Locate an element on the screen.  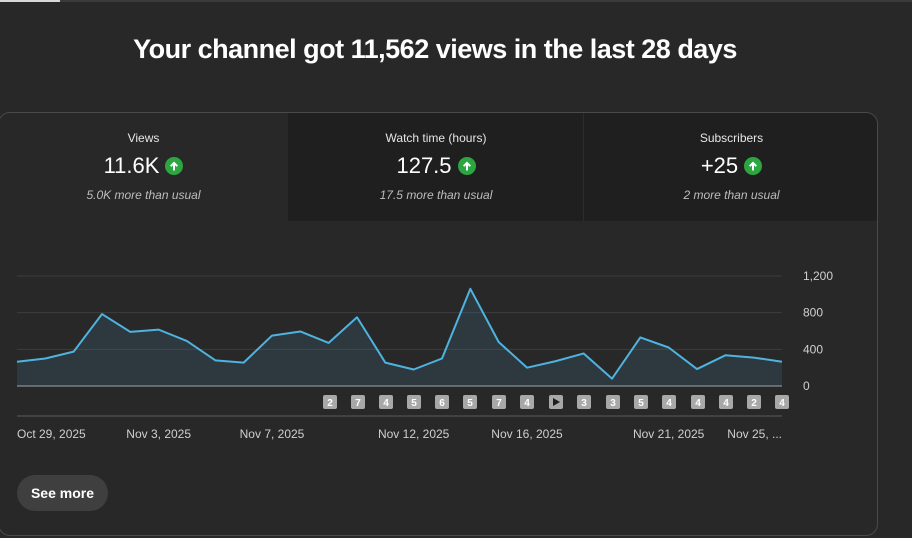
metric-comparison: 2 more than usual is located at coordinates (731, 195).